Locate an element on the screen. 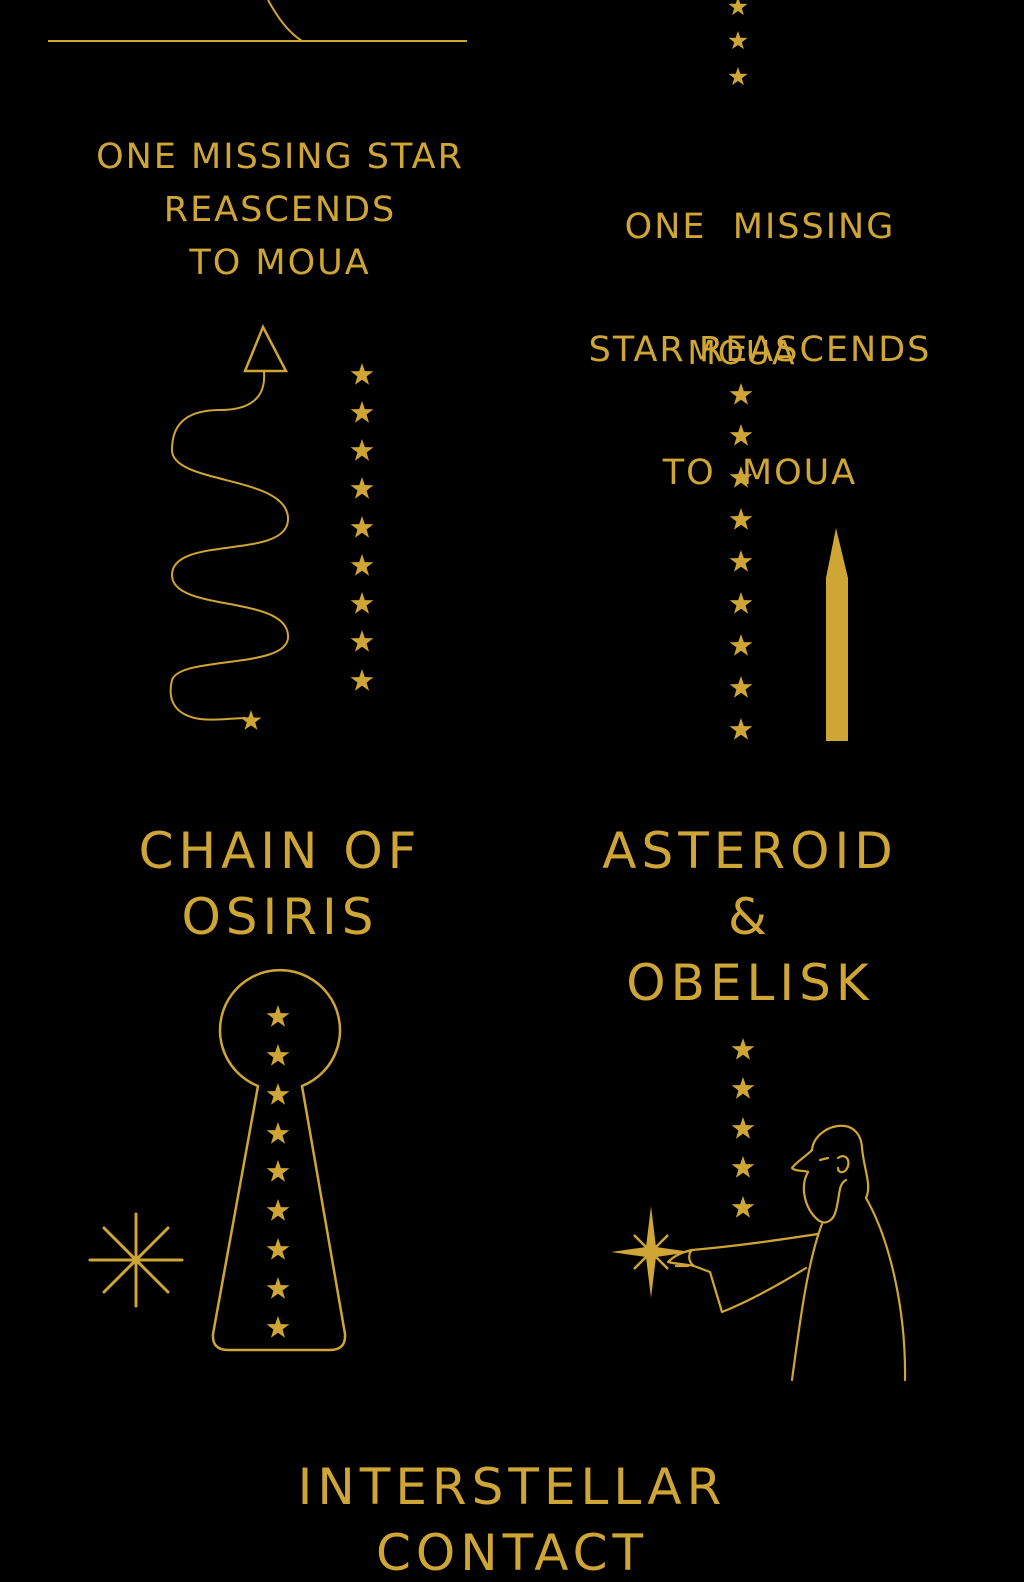 This screenshot has height=1582, width=1024. moua-marker-label: MOUA is located at coordinates (742, 352).